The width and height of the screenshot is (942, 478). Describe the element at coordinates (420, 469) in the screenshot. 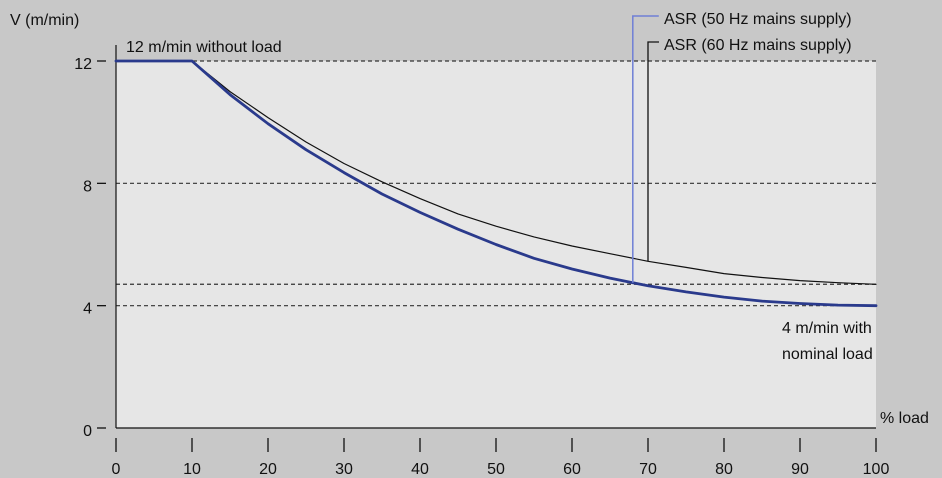

I see `x-tick-label: 40` at that location.